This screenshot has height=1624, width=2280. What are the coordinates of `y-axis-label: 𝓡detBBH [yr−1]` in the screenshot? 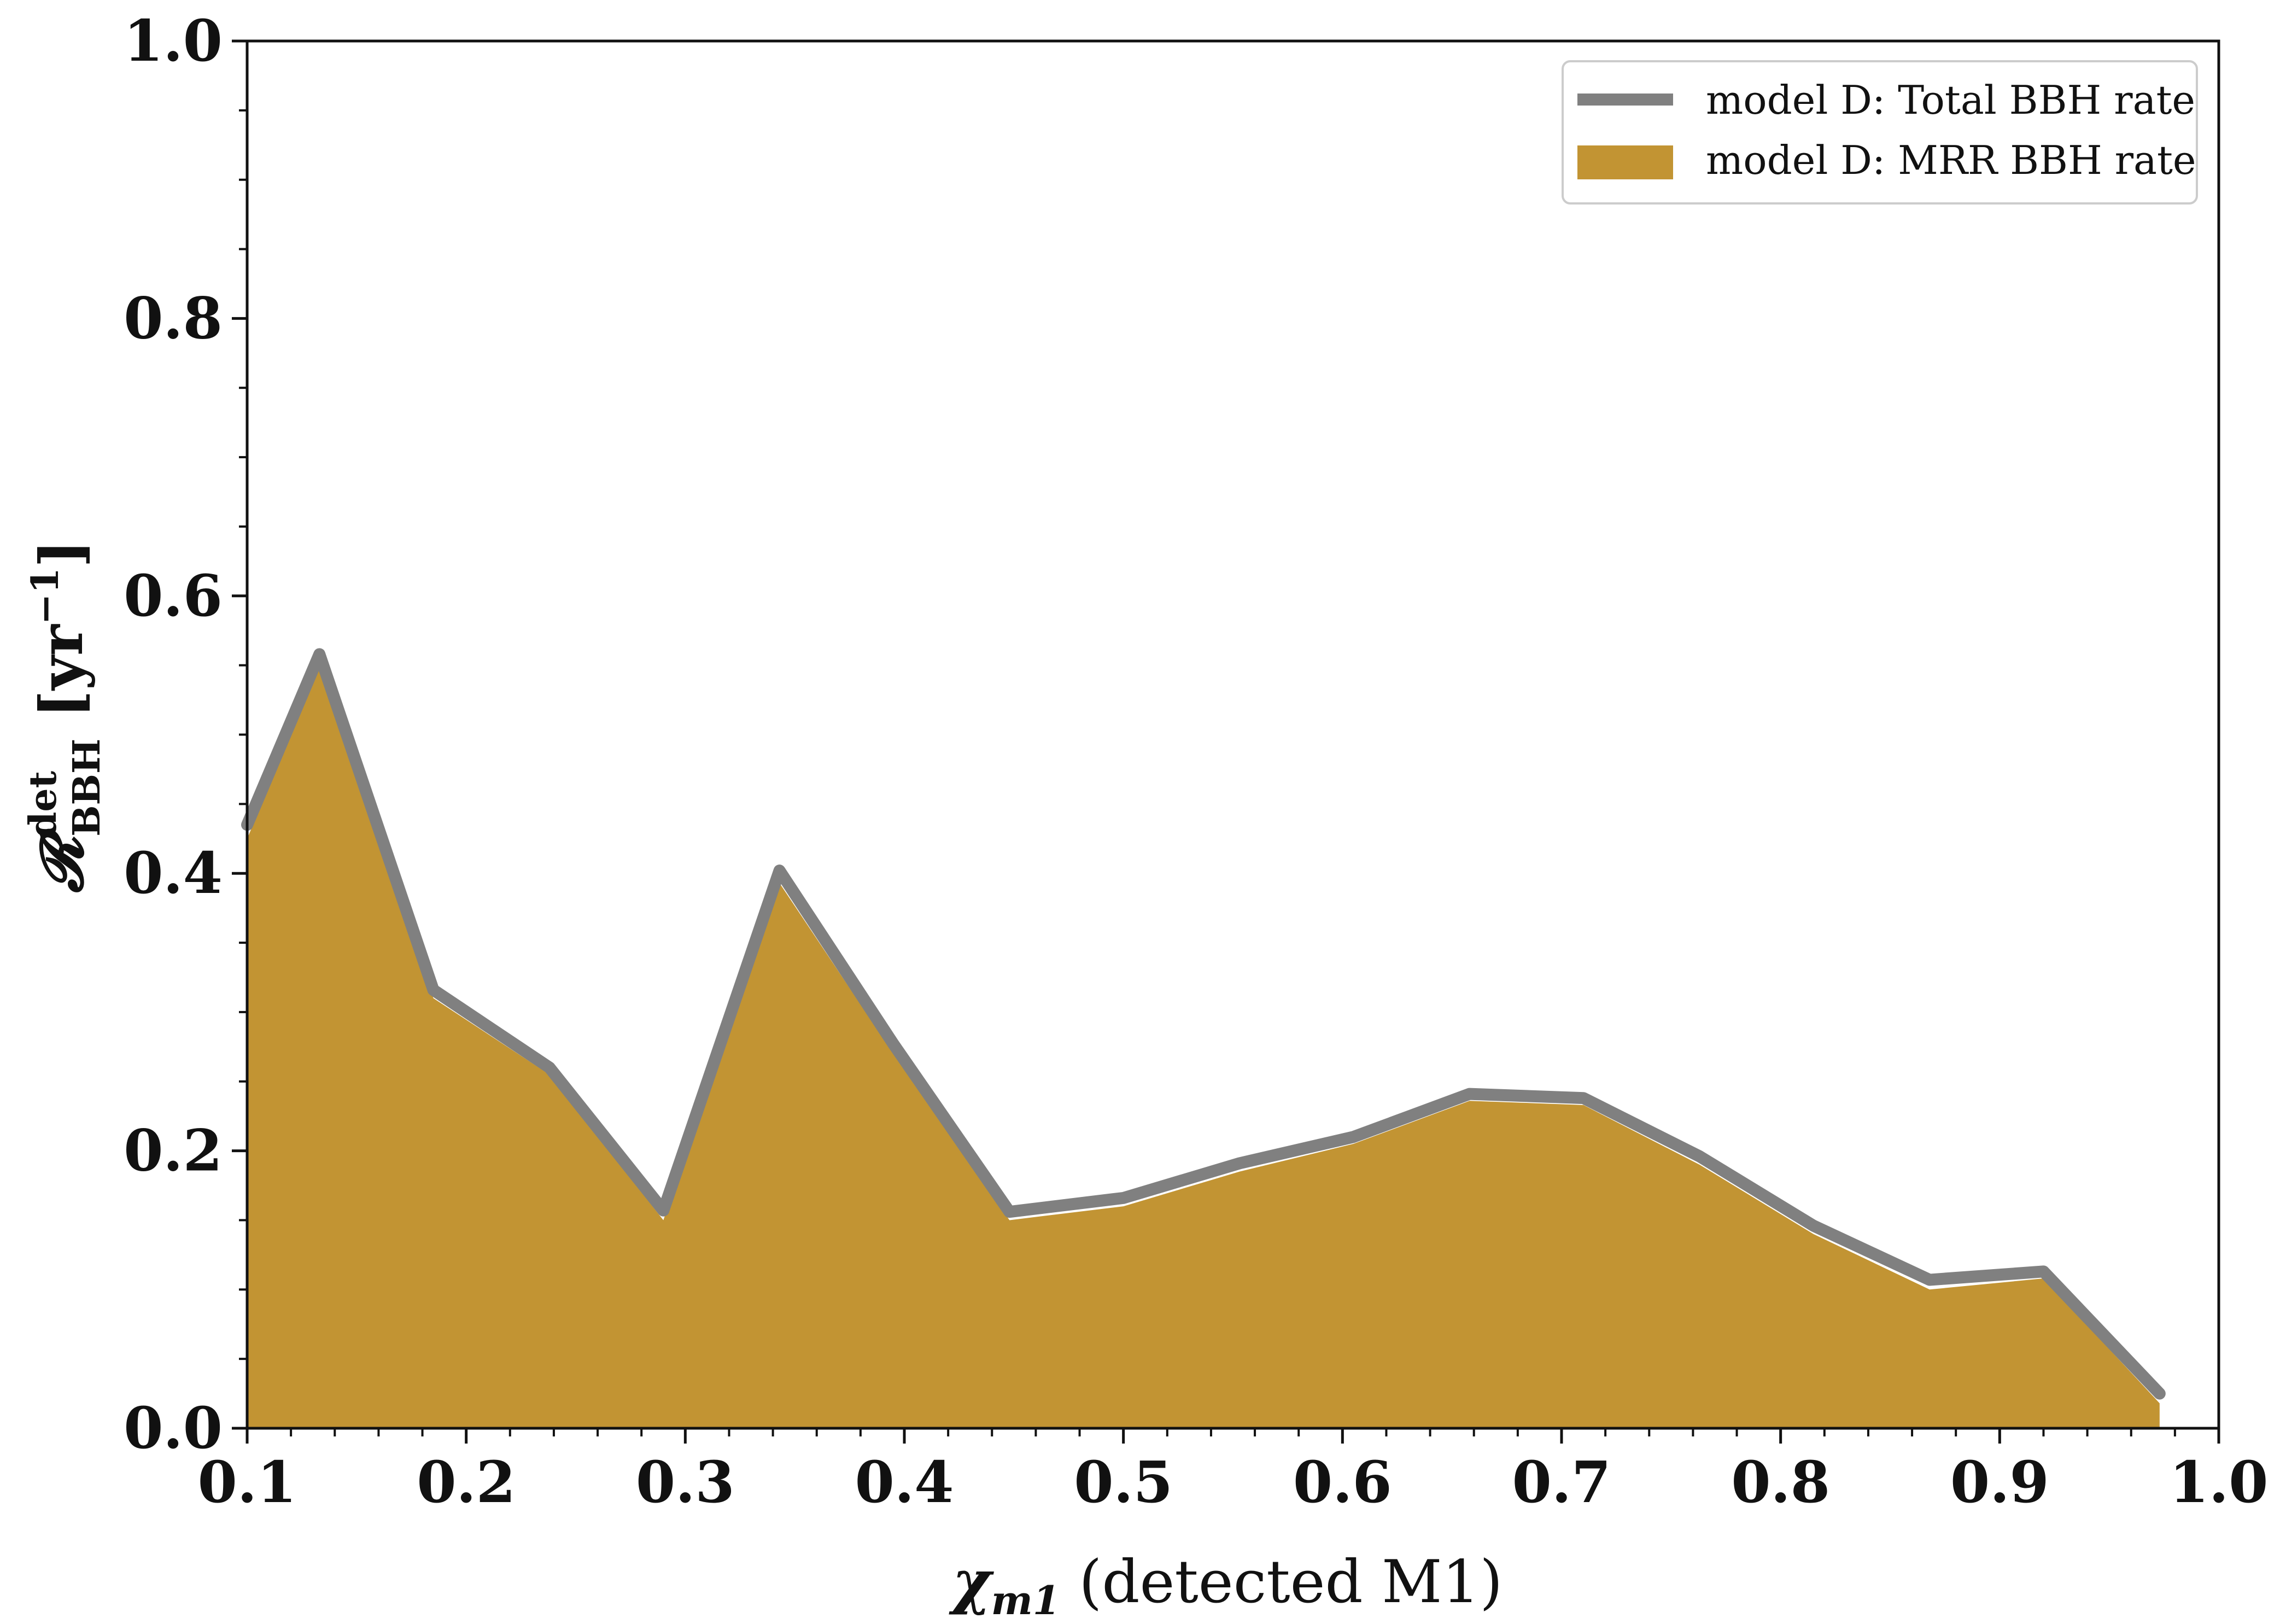 It's located at (65, 717).